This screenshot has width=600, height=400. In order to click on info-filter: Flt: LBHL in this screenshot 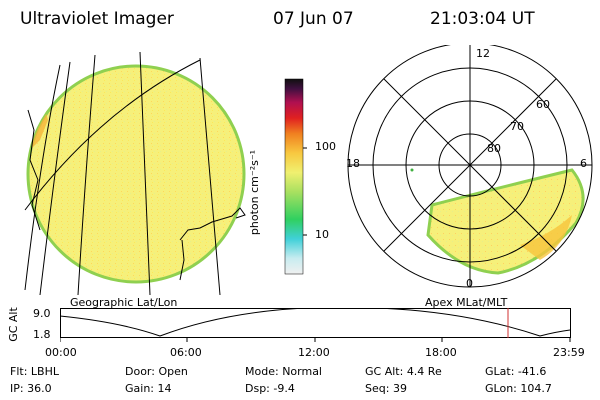, I will do `click(34, 371)`.